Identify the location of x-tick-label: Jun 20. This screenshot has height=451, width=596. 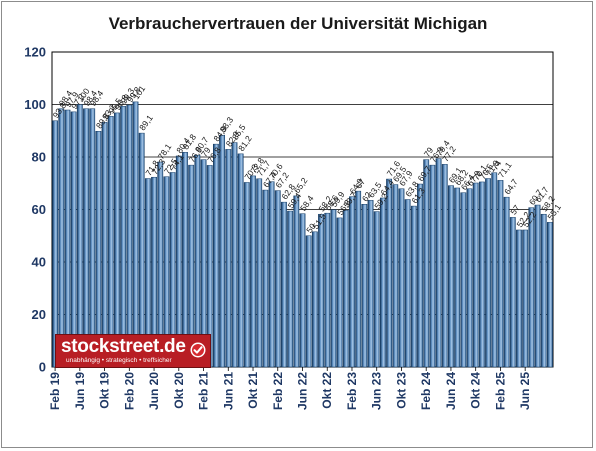
(154, 391).